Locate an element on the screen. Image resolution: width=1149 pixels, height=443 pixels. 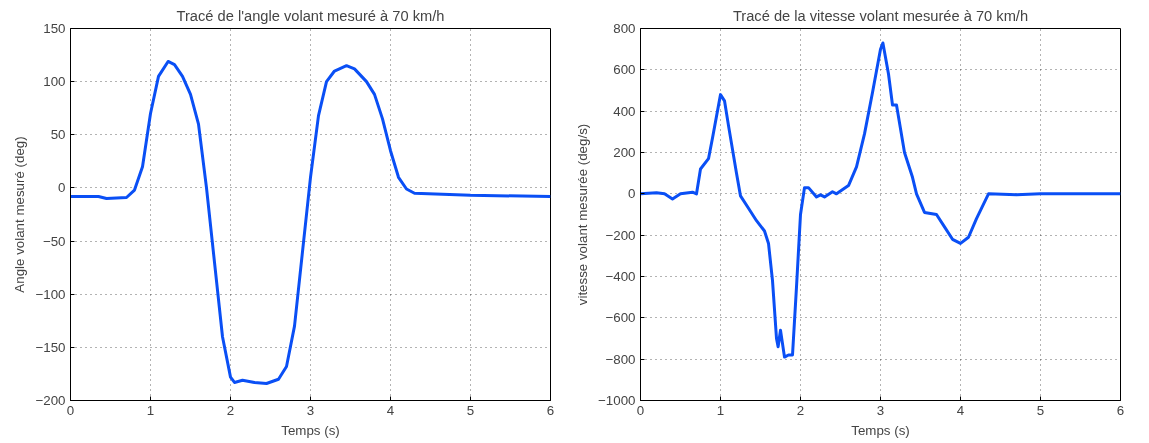
y-axis-title: Angle volant mesuré (deg) is located at coordinates (20, 214).